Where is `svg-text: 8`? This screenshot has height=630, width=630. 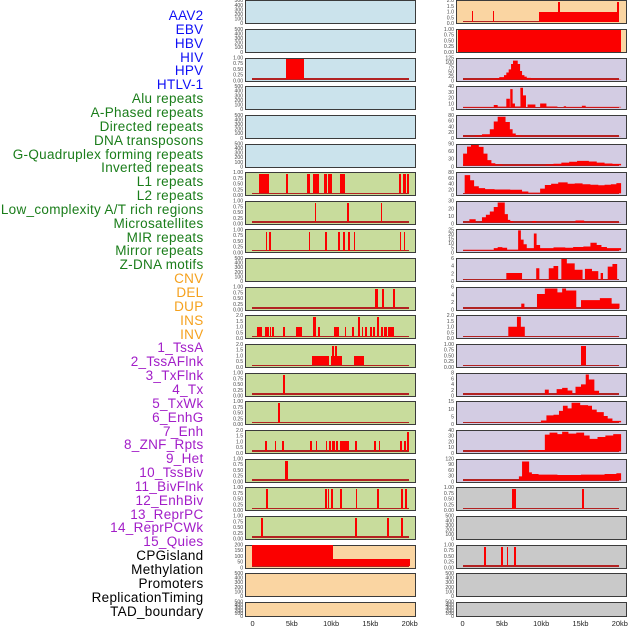 svg-text: 8 is located at coordinates (452, 374).